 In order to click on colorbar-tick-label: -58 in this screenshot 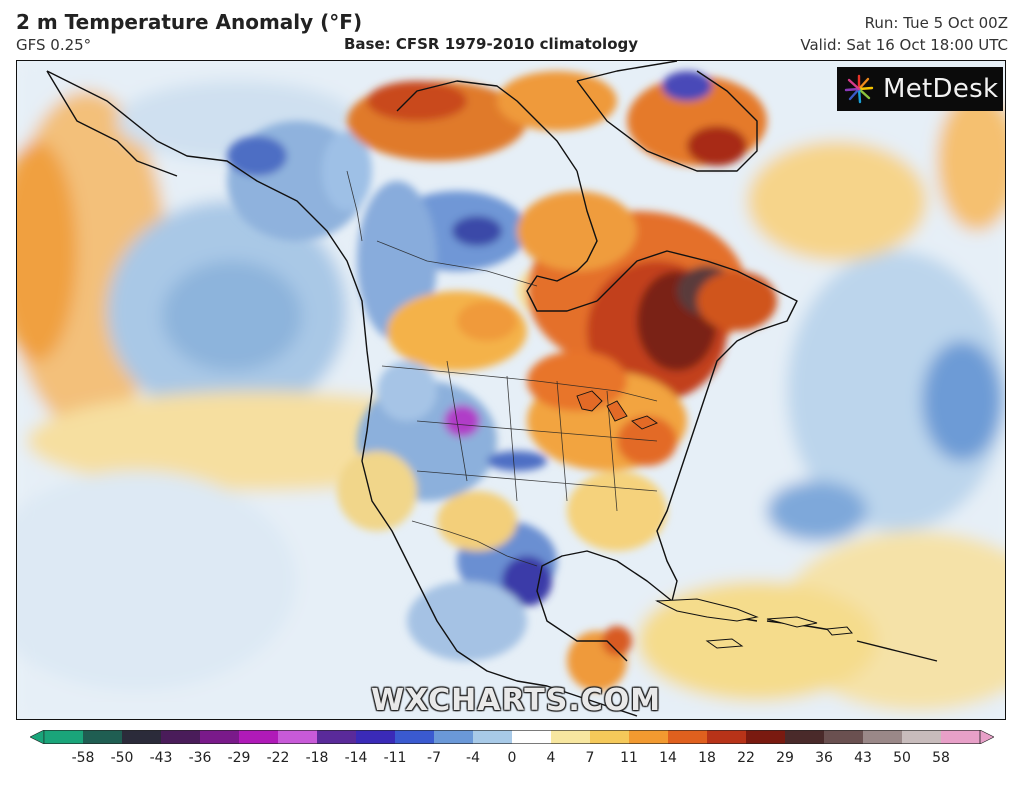, I will do `click(83, 758)`.